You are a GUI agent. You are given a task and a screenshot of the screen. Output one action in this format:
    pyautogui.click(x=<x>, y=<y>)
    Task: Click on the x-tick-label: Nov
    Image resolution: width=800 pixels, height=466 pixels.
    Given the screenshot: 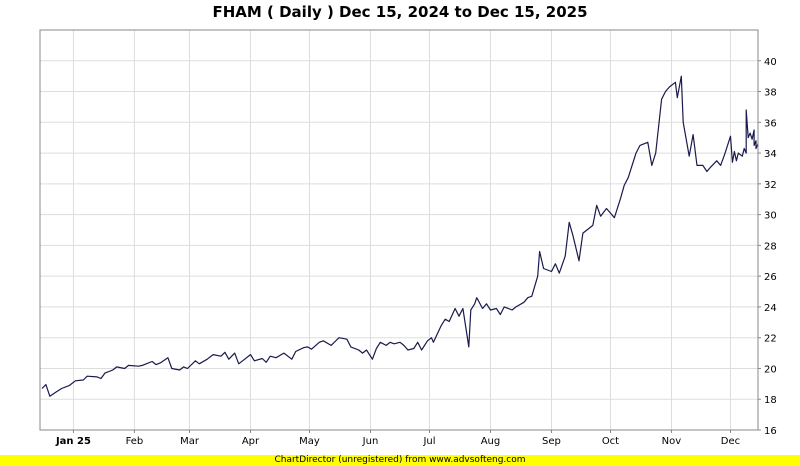 What is the action you would take?
    pyautogui.click(x=672, y=441)
    